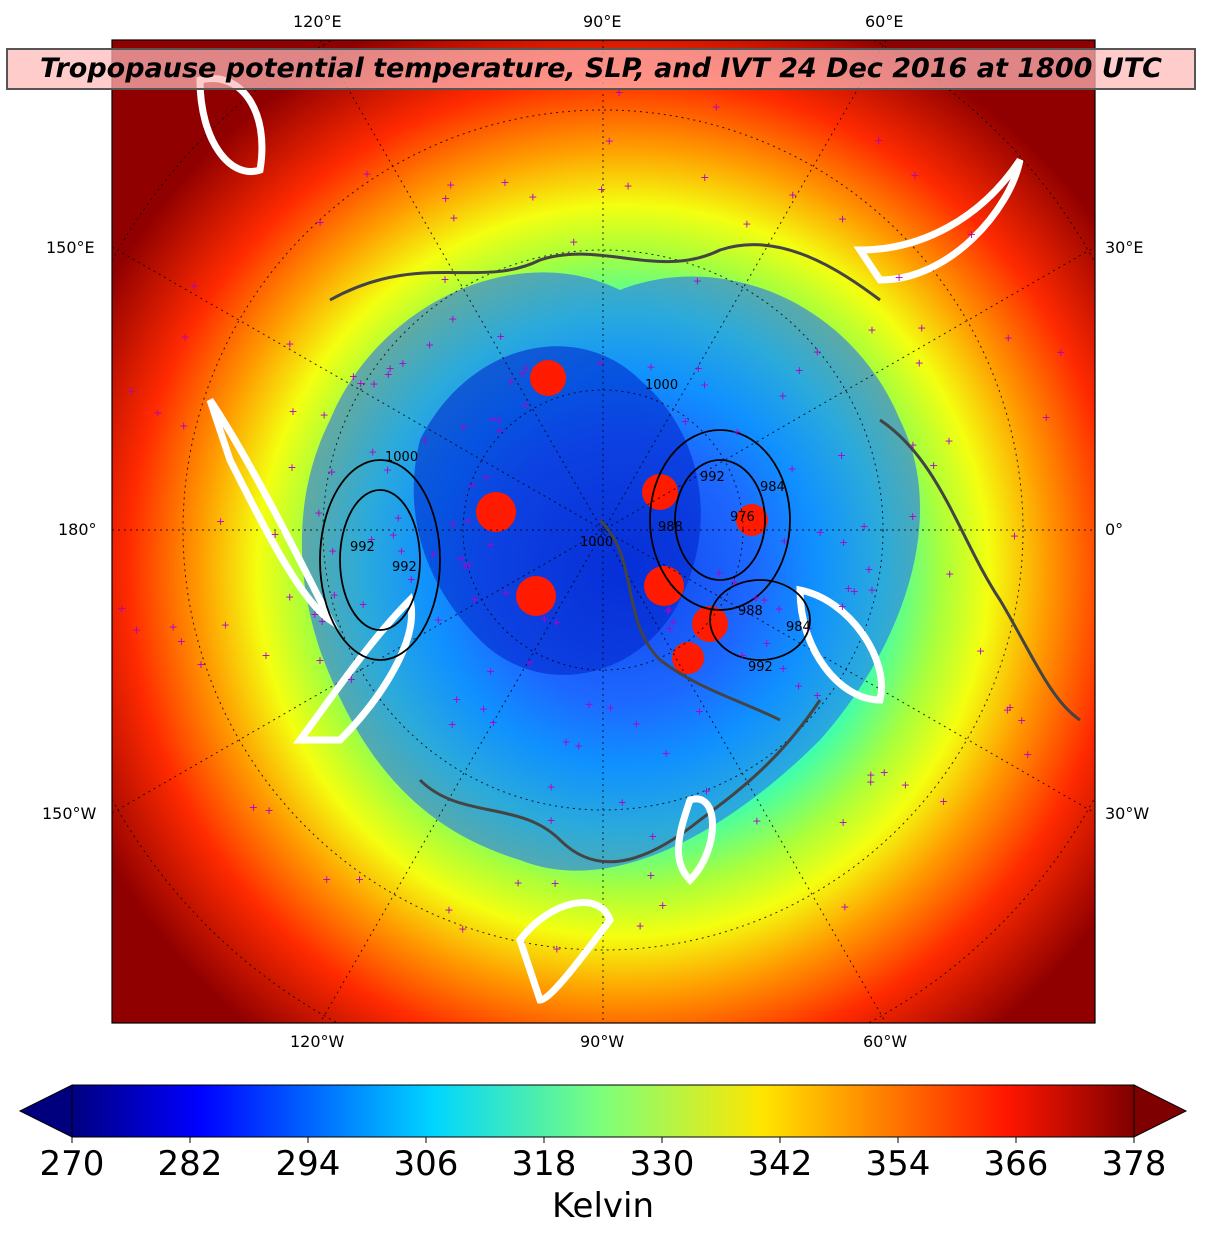 The height and width of the screenshot is (1238, 1206). Describe the element at coordinates (1114, 529) in the screenshot. I see `lon-label-right: 0°` at that location.